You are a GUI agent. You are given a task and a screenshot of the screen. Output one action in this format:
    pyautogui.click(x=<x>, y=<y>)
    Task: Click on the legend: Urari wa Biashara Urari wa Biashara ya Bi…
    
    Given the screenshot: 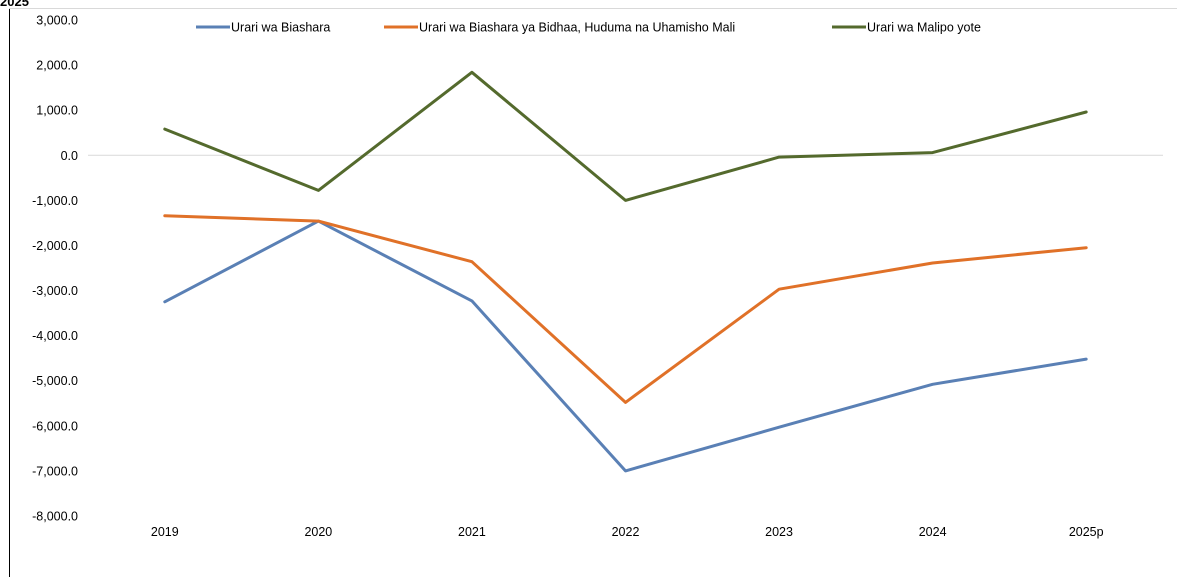 What is the action you would take?
    pyautogui.click(x=588, y=28)
    